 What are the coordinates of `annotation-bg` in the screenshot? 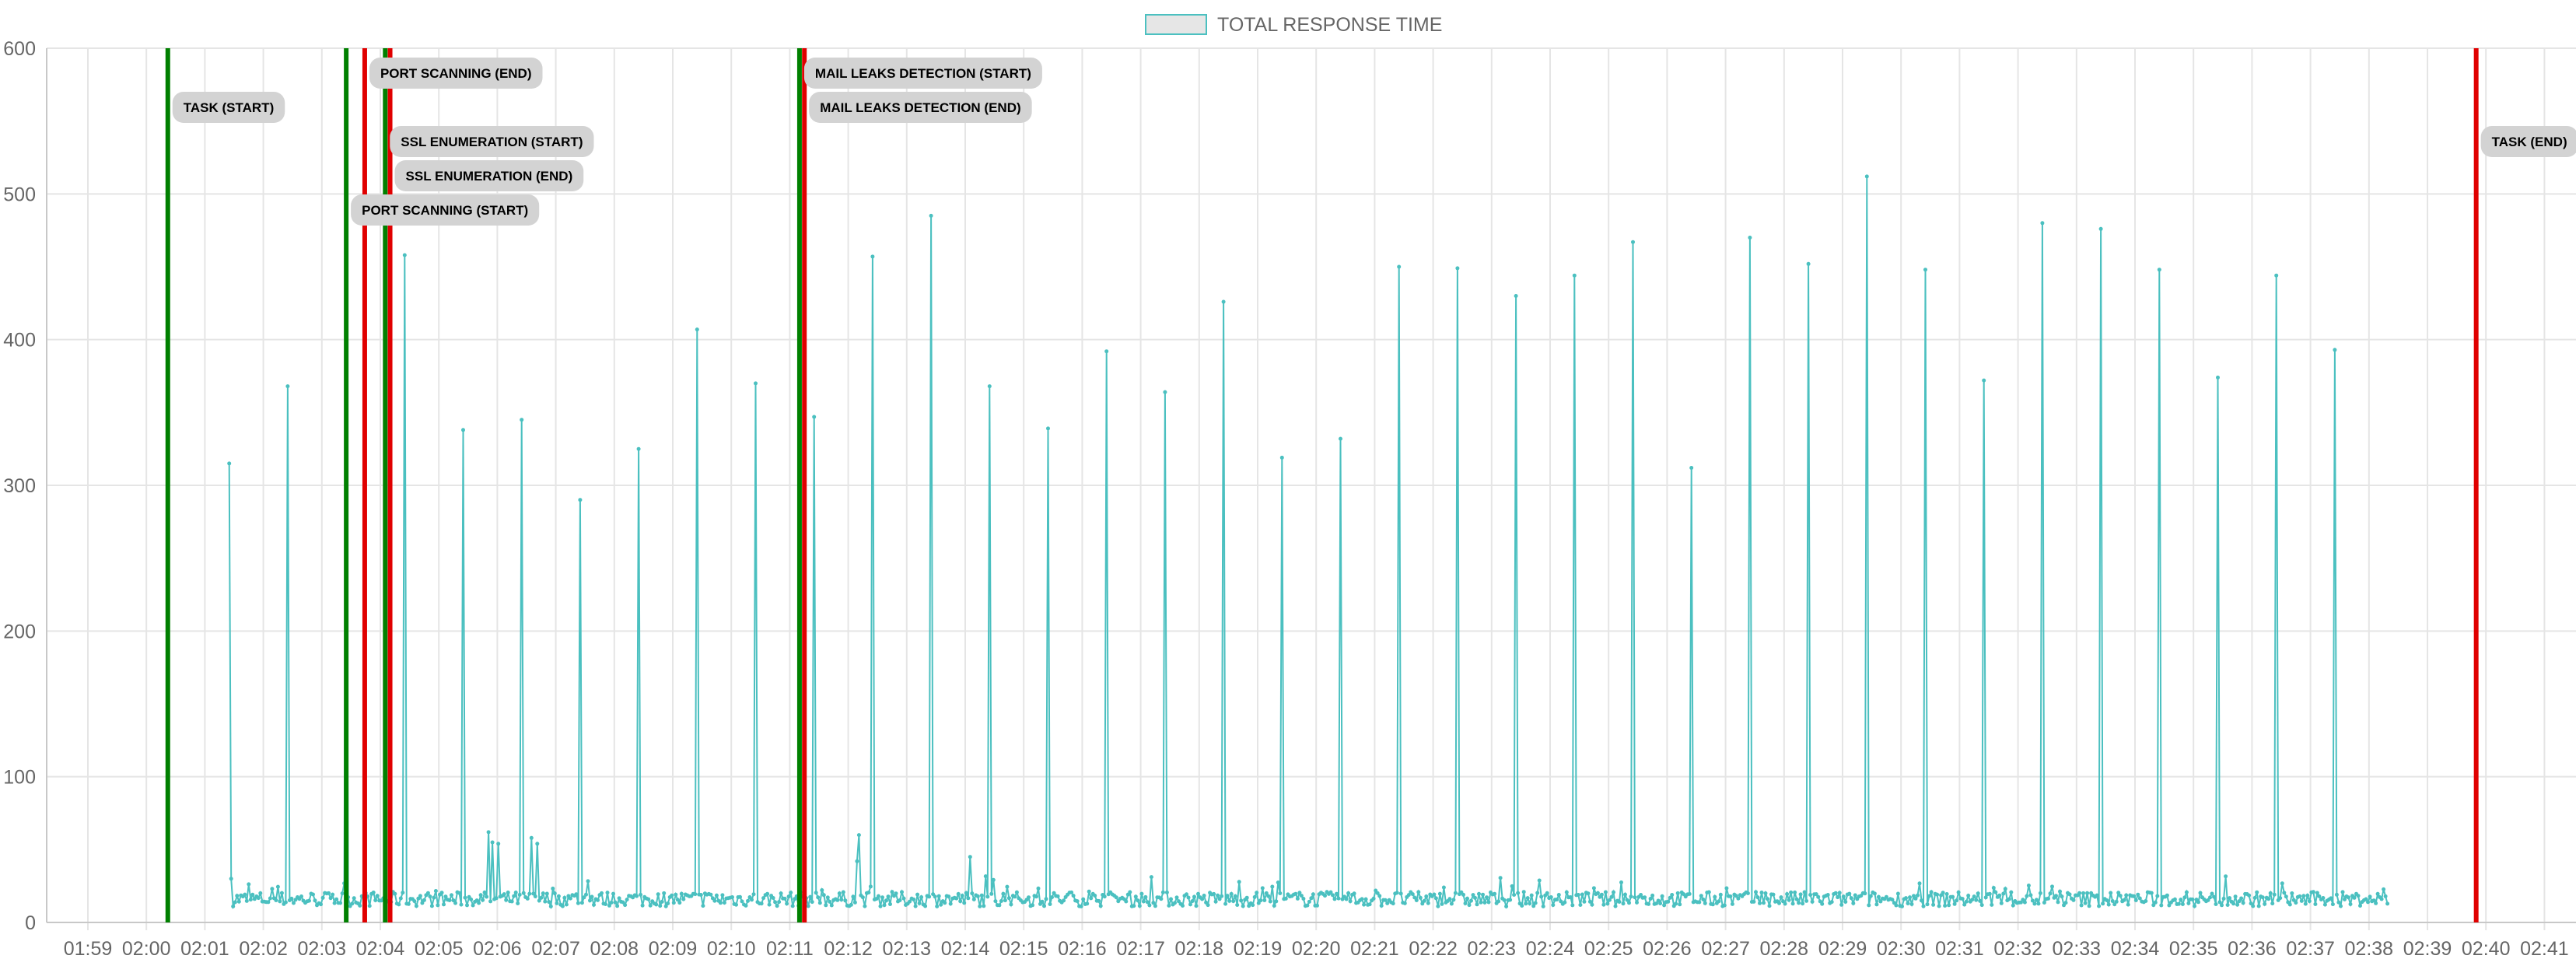 It's located at (492, 142).